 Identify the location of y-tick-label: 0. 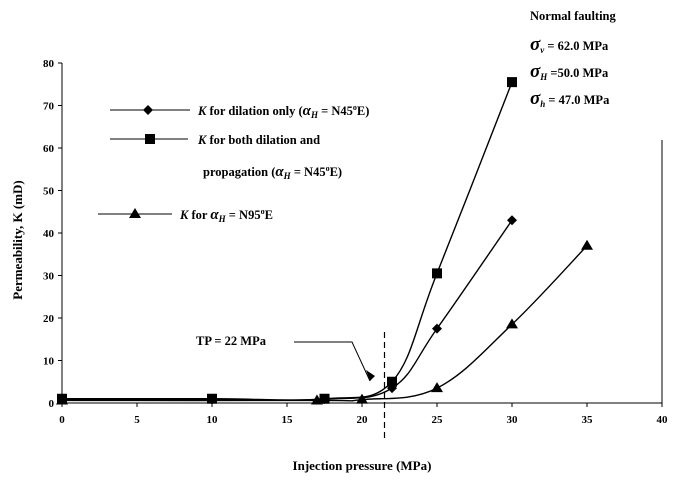
(52, 404).